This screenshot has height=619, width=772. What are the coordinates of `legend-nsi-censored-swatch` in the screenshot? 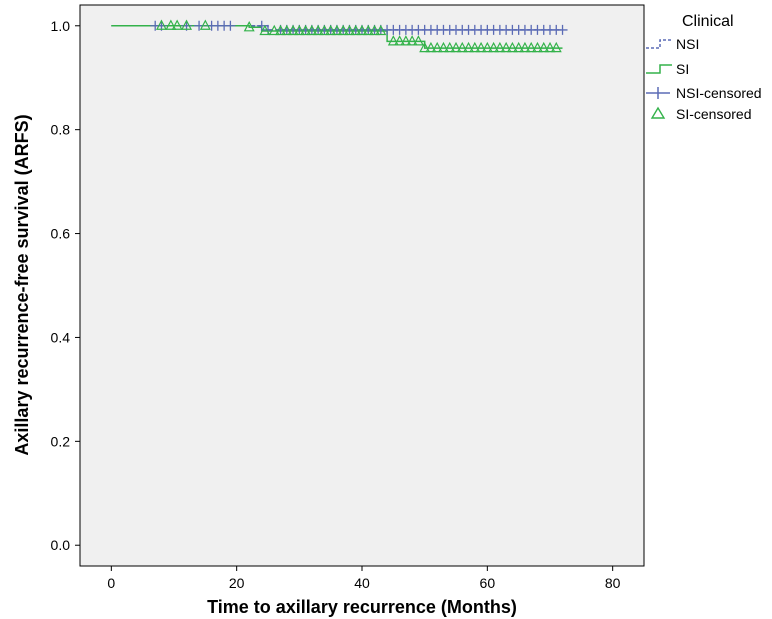 It's located at (658, 93).